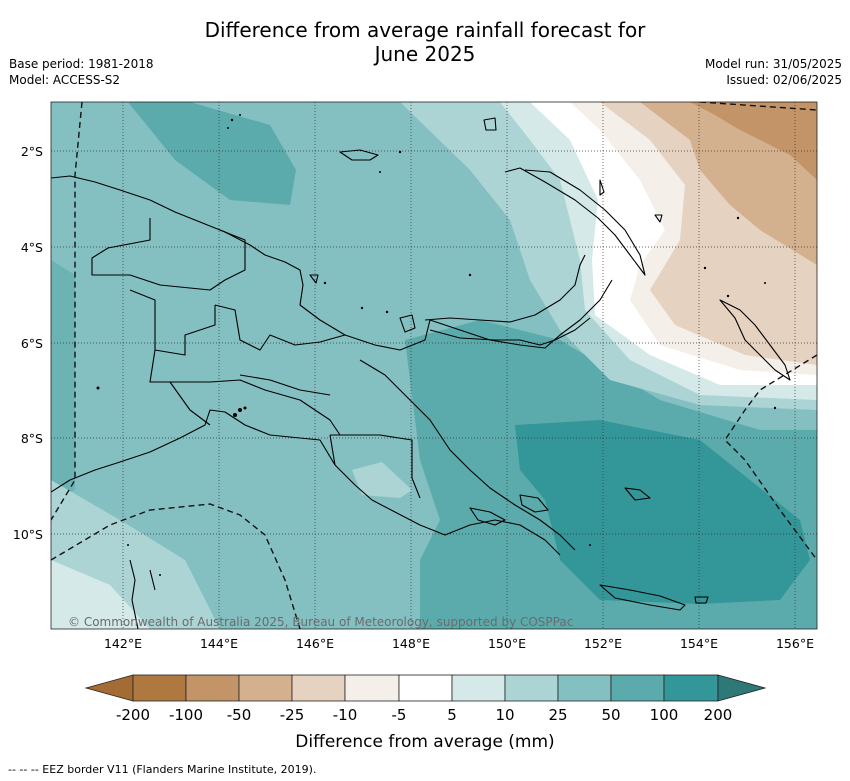  What do you see at coordinates (239, 715) in the screenshot?
I see `colorbar-tick-label: -50` at bounding box center [239, 715].